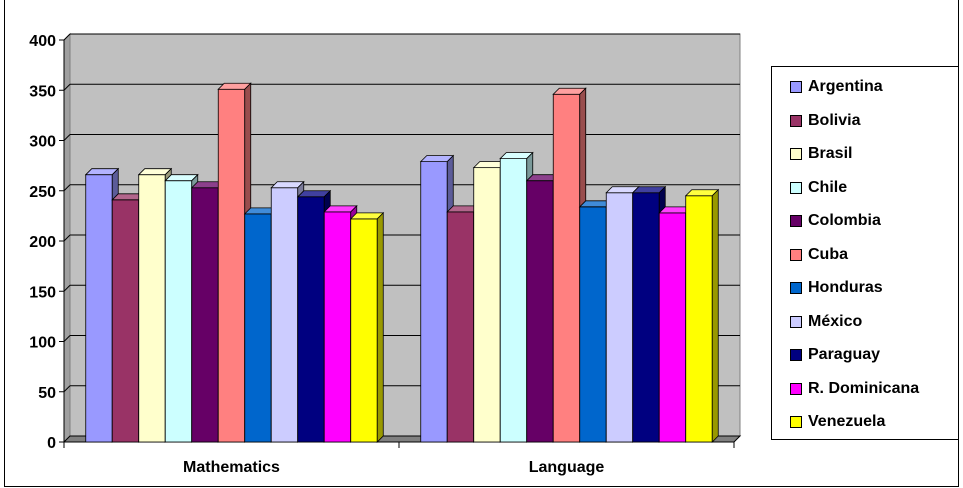  Describe the element at coordinates (42, 142) in the screenshot. I see `y-tick-label: 300` at that location.